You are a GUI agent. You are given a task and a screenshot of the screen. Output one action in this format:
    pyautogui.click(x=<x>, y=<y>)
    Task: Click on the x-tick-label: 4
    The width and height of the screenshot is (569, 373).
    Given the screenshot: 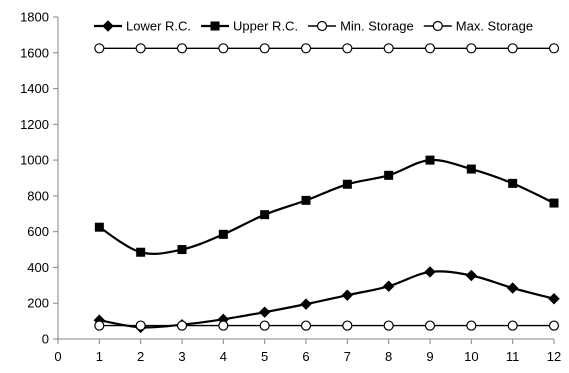 What is the action you would take?
    pyautogui.click(x=223, y=356)
    